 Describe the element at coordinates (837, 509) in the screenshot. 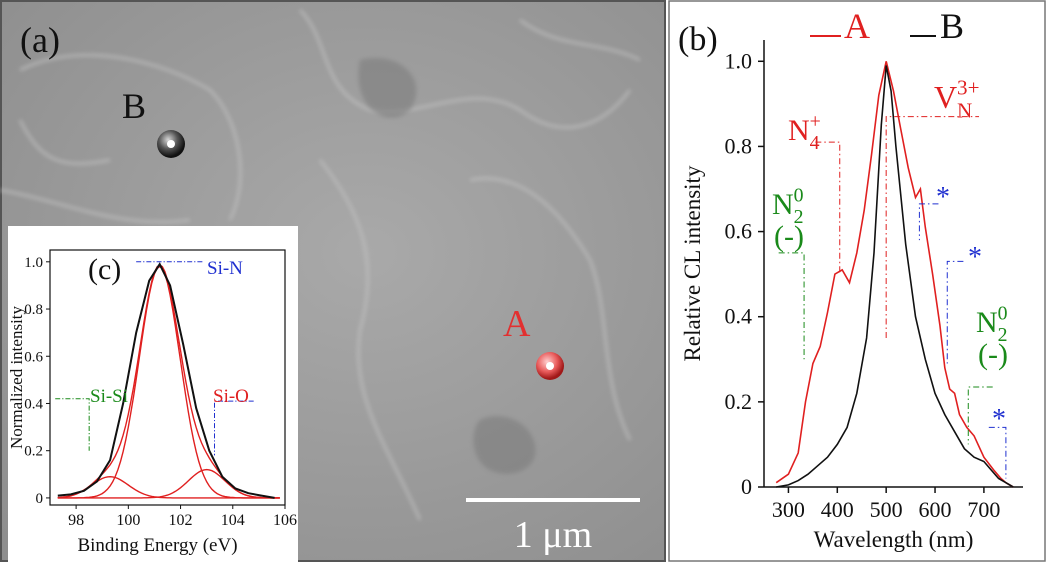

I see `x-tick-label: 400` at that location.